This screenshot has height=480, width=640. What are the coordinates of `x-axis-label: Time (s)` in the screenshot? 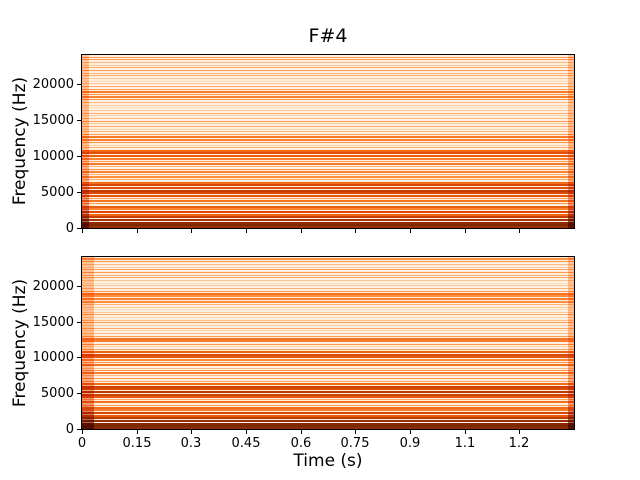 It's located at (328, 461).